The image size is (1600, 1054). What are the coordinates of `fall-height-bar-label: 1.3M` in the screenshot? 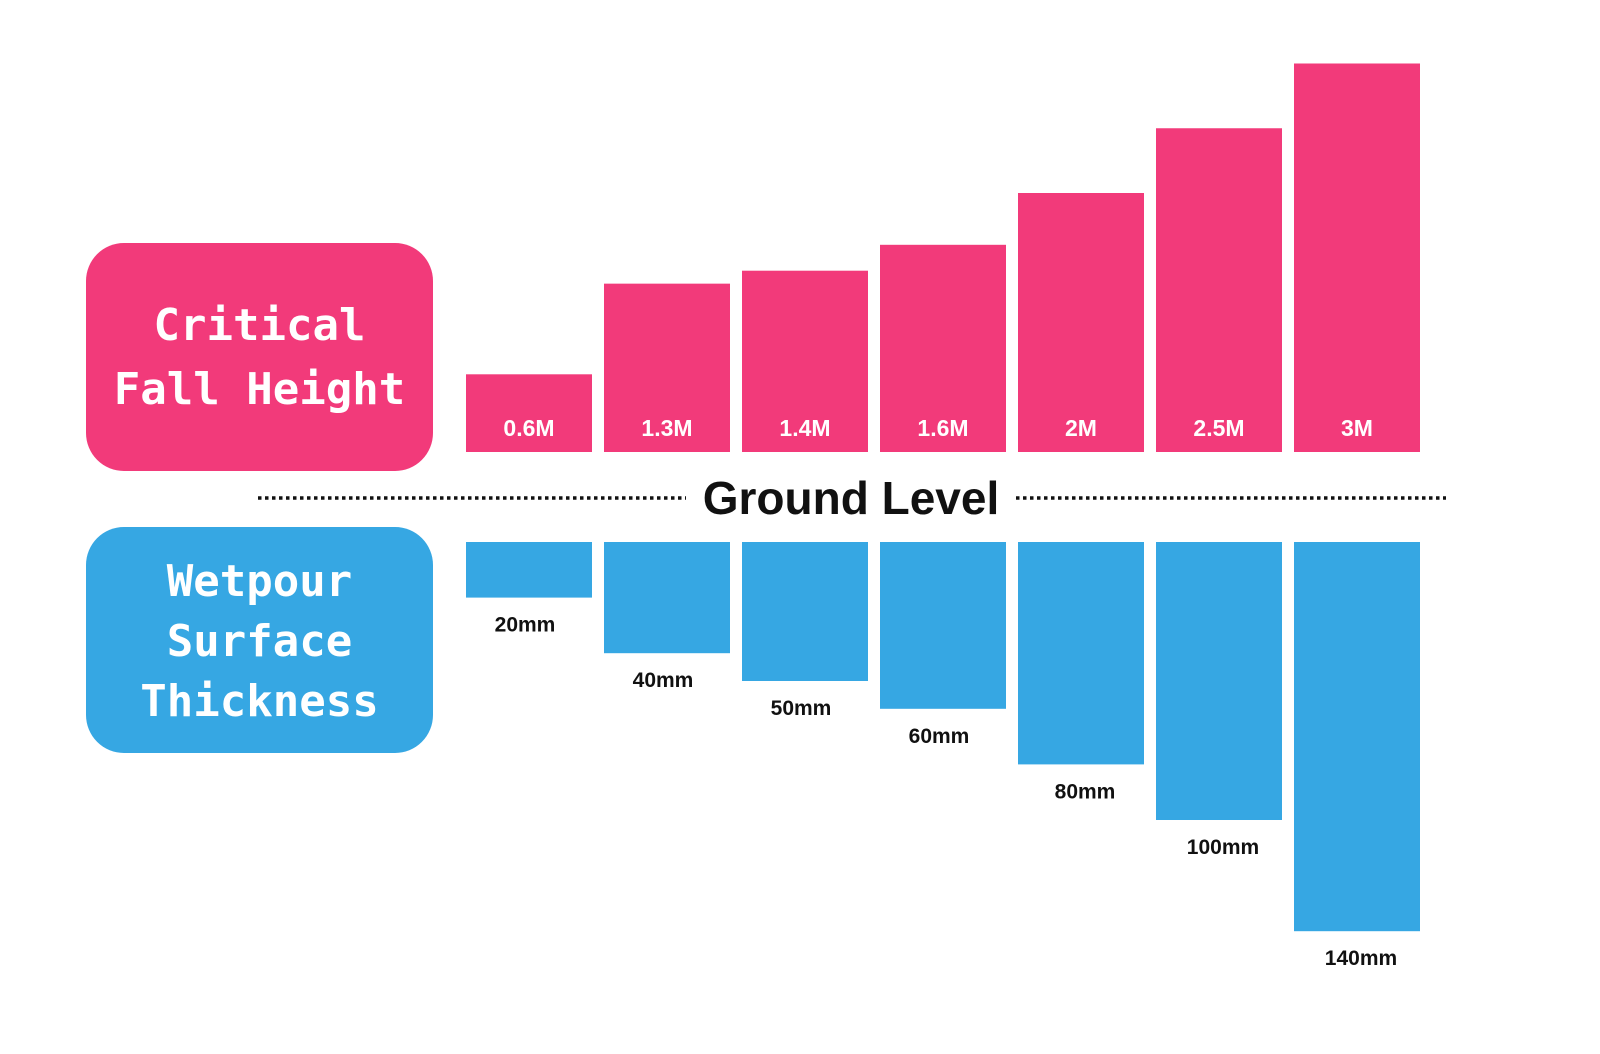 It's located at (666, 428).